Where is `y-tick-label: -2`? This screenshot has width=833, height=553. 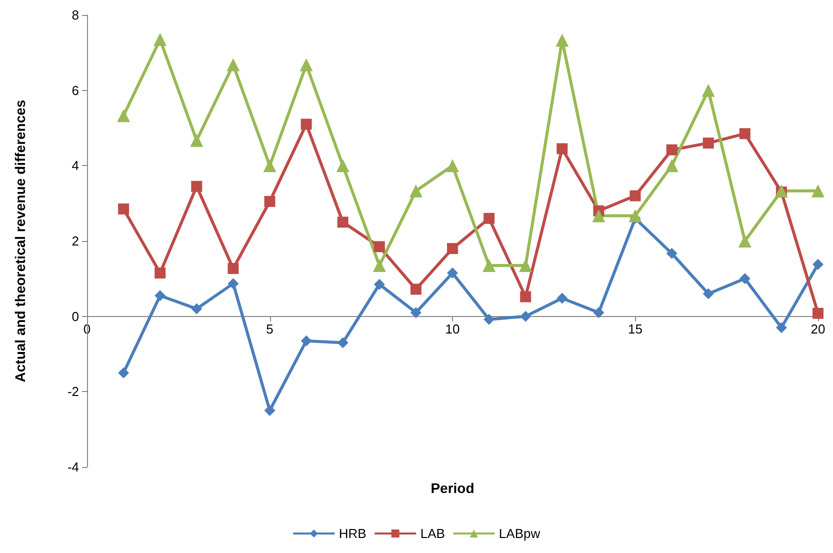 y-tick-label: -2 is located at coordinates (73, 392).